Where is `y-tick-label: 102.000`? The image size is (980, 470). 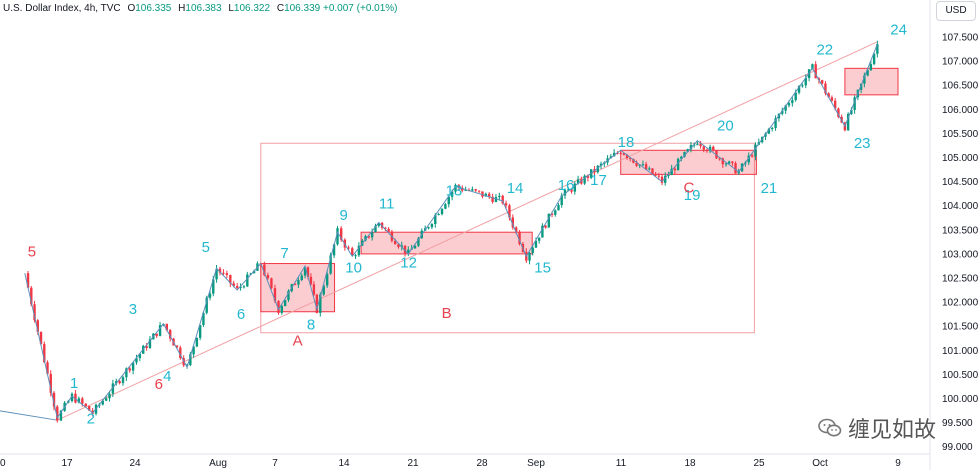 y-tick-label: 102.000 is located at coordinates (960, 303).